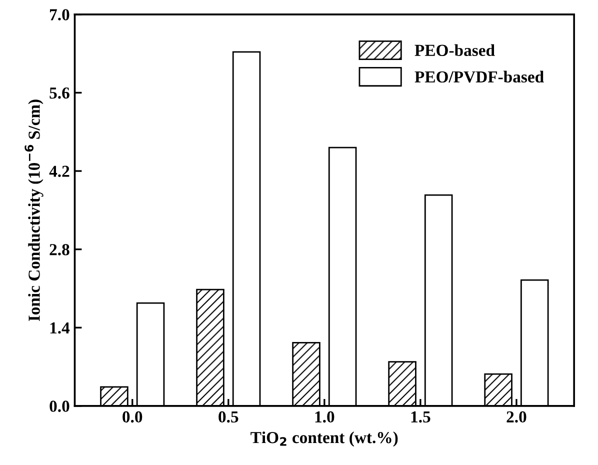 This screenshot has width=598, height=465. What do you see at coordinates (59, 172) in the screenshot?
I see `y-tick-label: 4.2` at bounding box center [59, 172].